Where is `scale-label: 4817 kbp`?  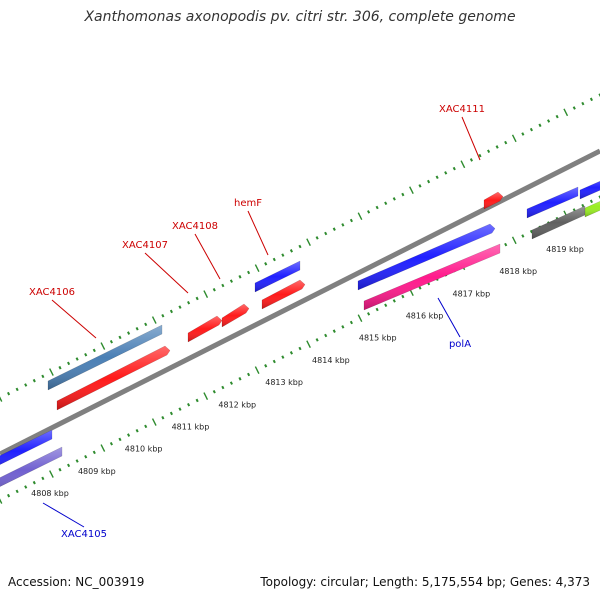 scale-label: 4817 kbp is located at coordinates (472, 293).